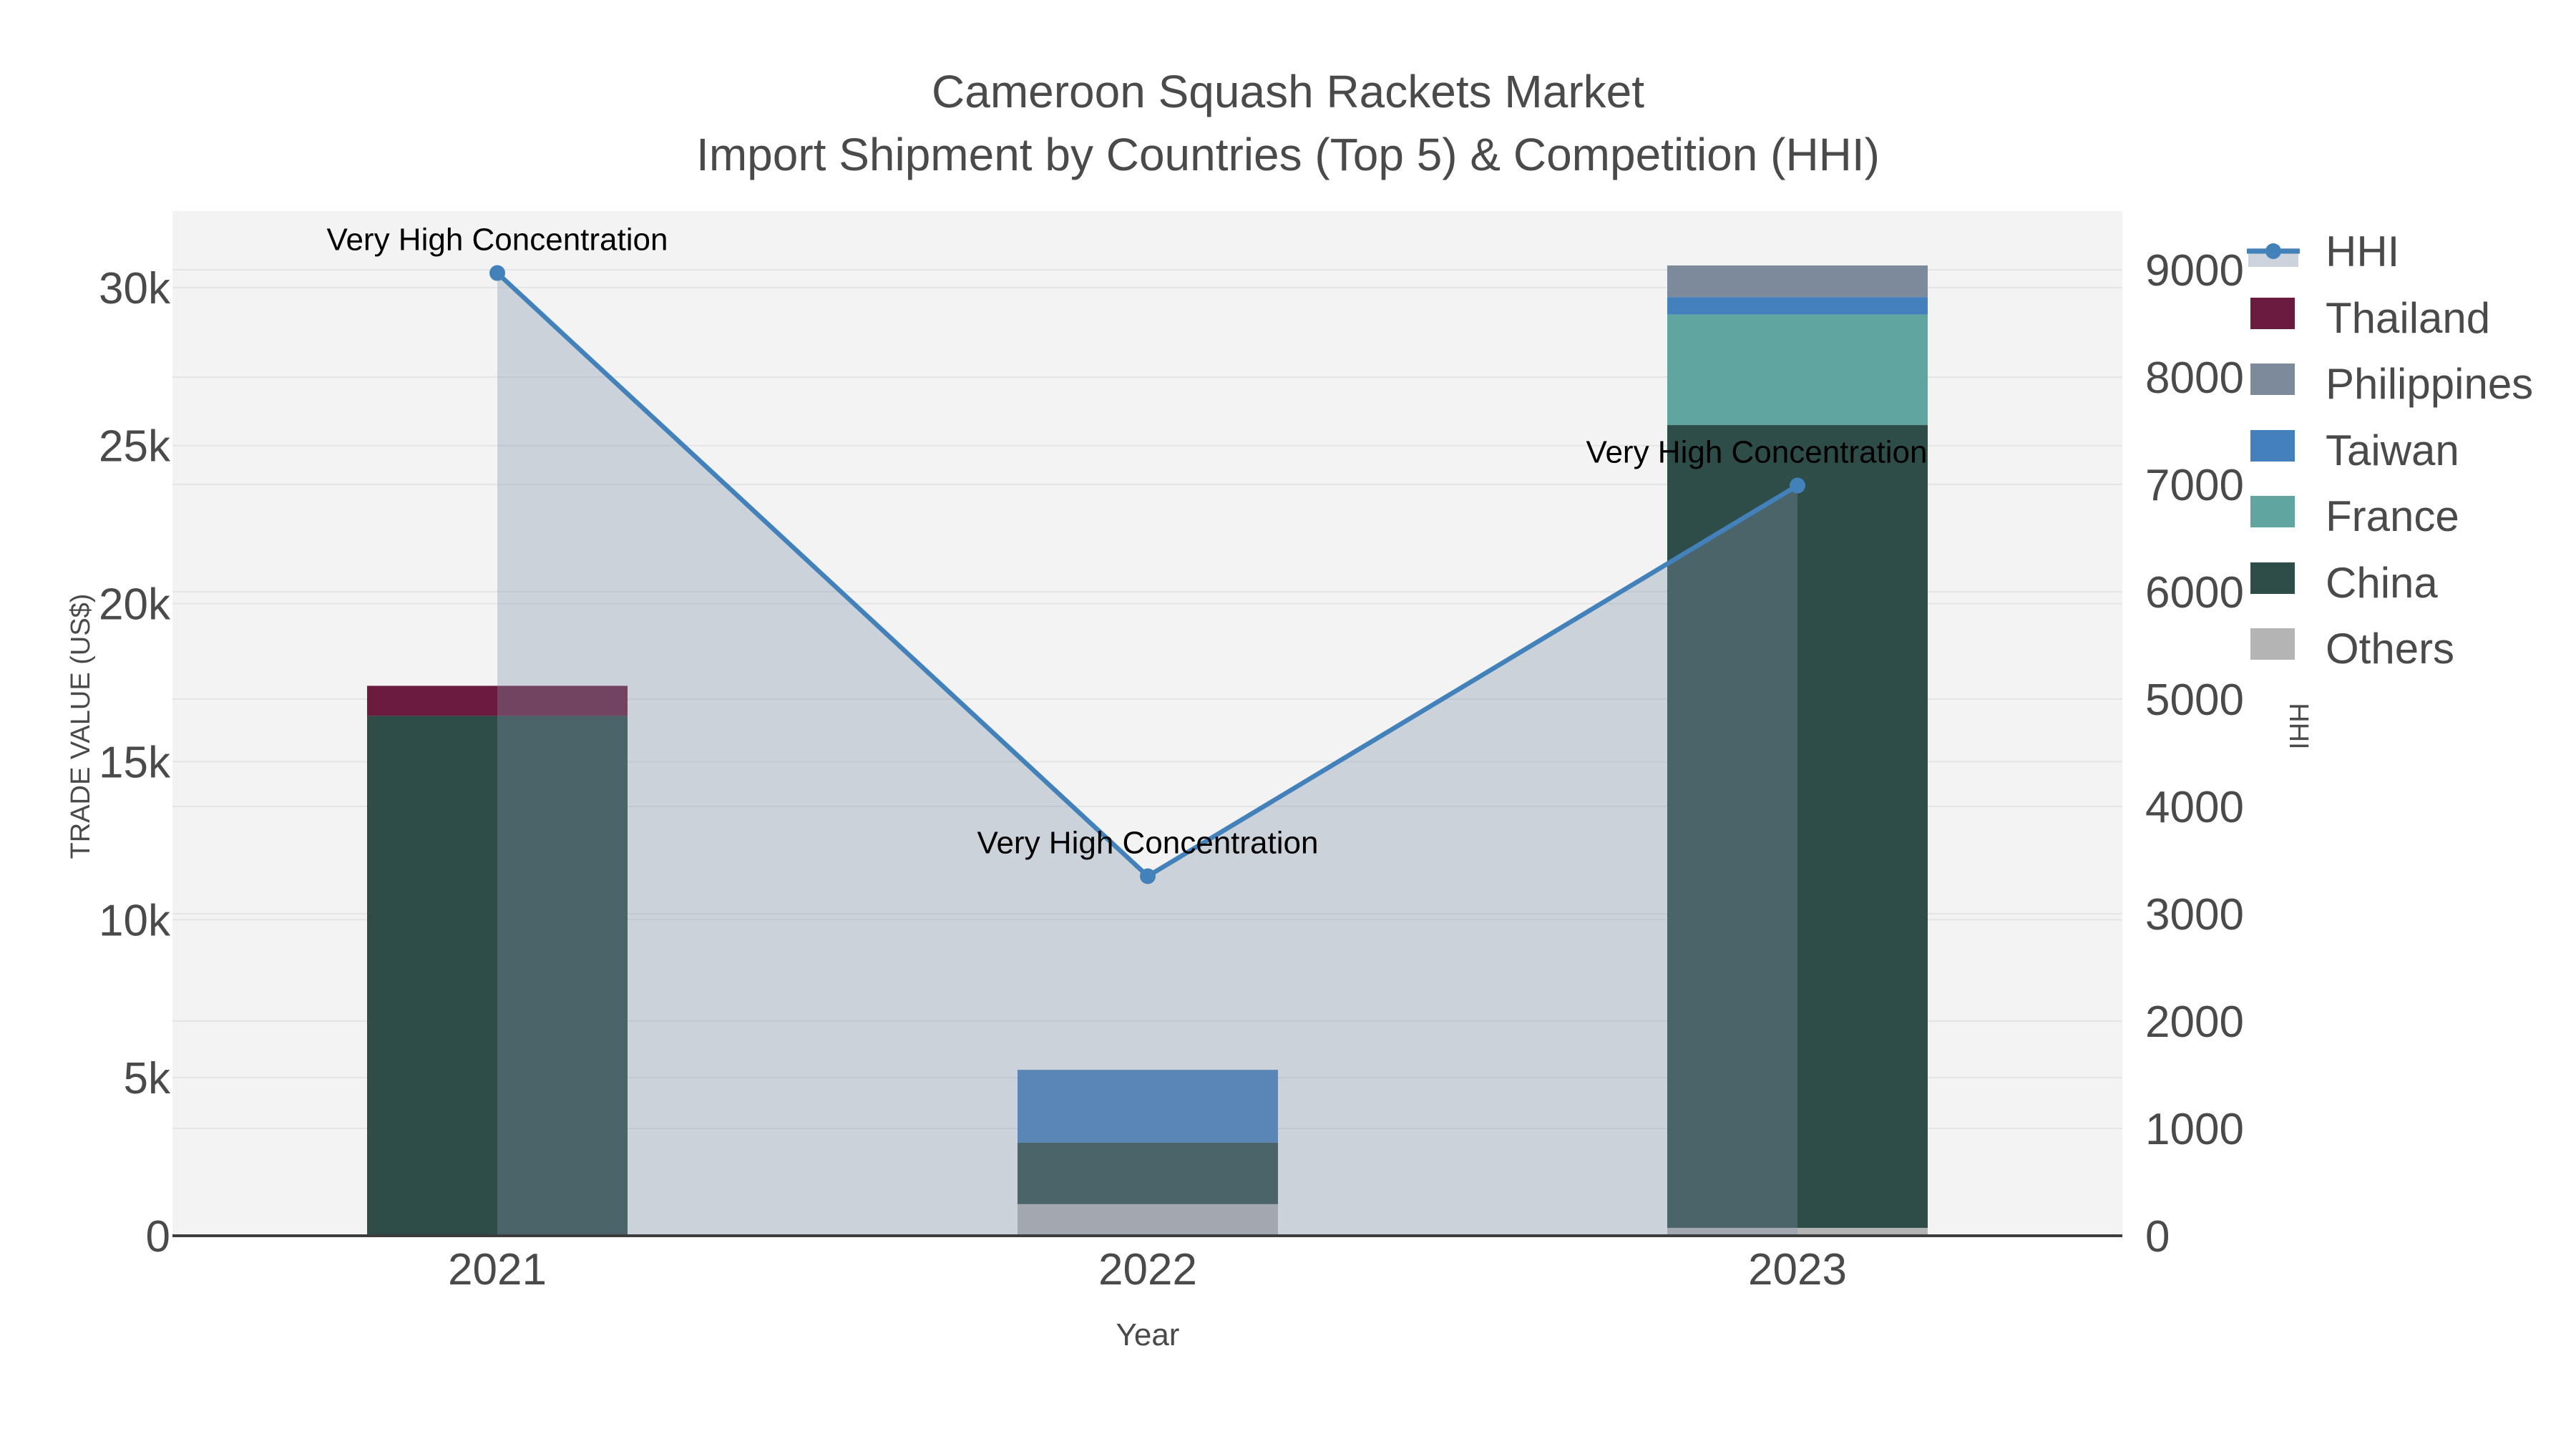 The height and width of the screenshot is (1449, 2576). I want to click on bar-segment-thailand-2021, so click(497, 701).